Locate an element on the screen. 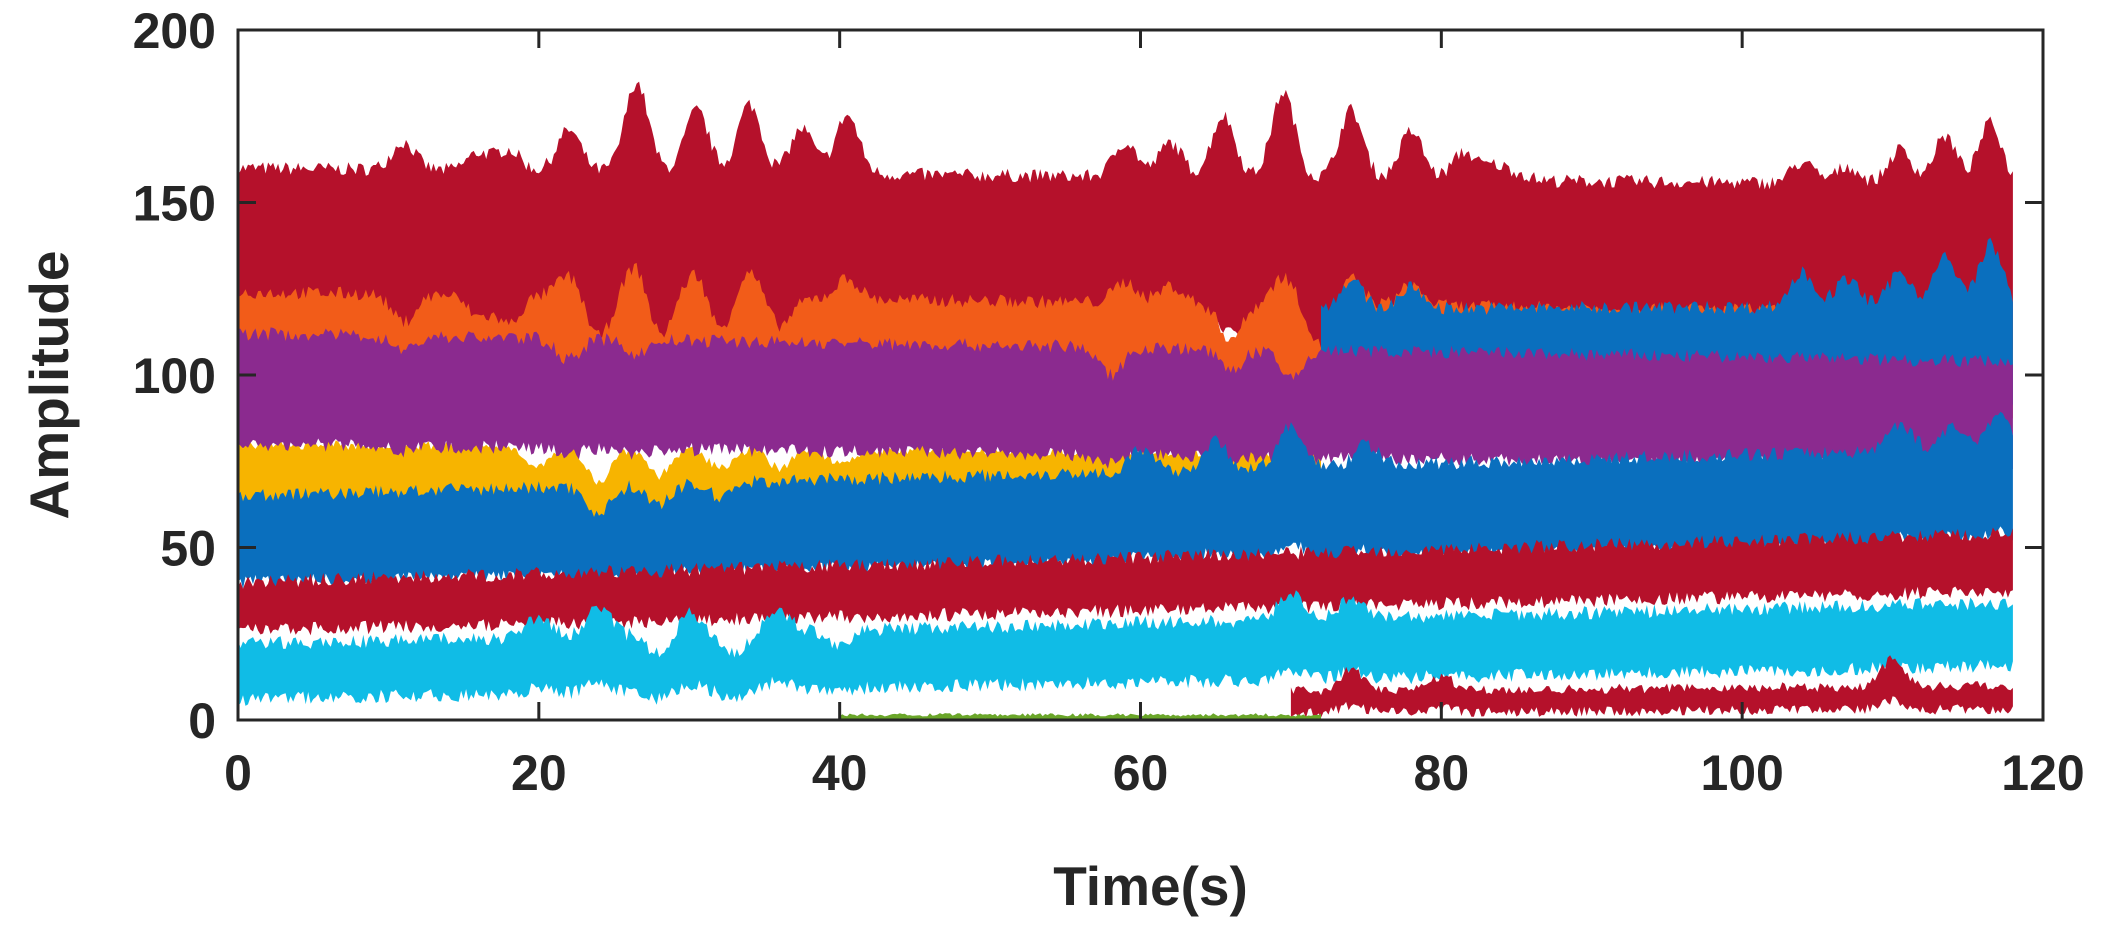 The image size is (2103, 936). y-tick-label: 150 is located at coordinates (174, 204).